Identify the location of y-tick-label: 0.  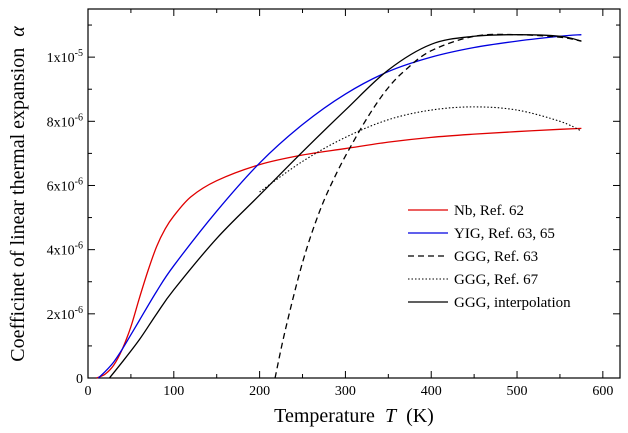
(79, 379).